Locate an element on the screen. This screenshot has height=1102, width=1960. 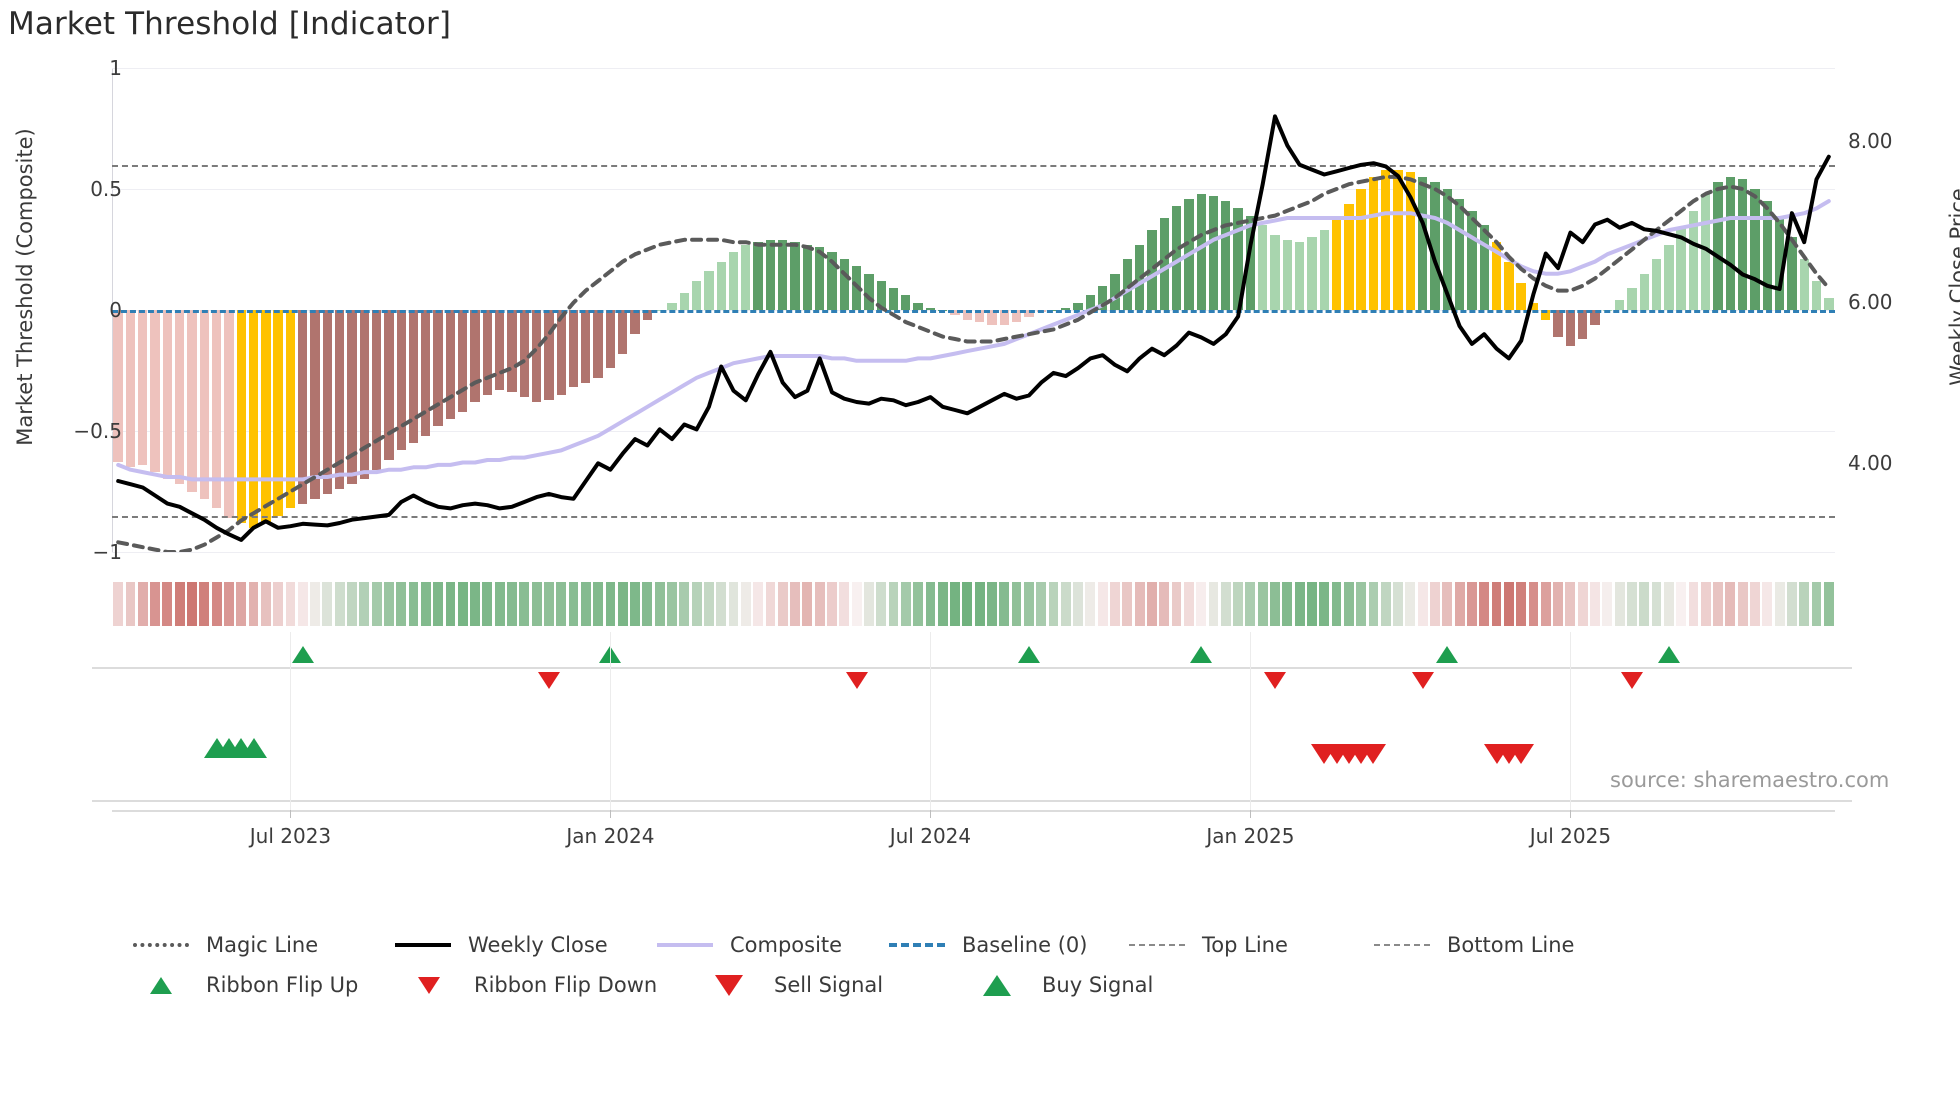
legend-item-top-line: Top Line is located at coordinates (1248, 945).